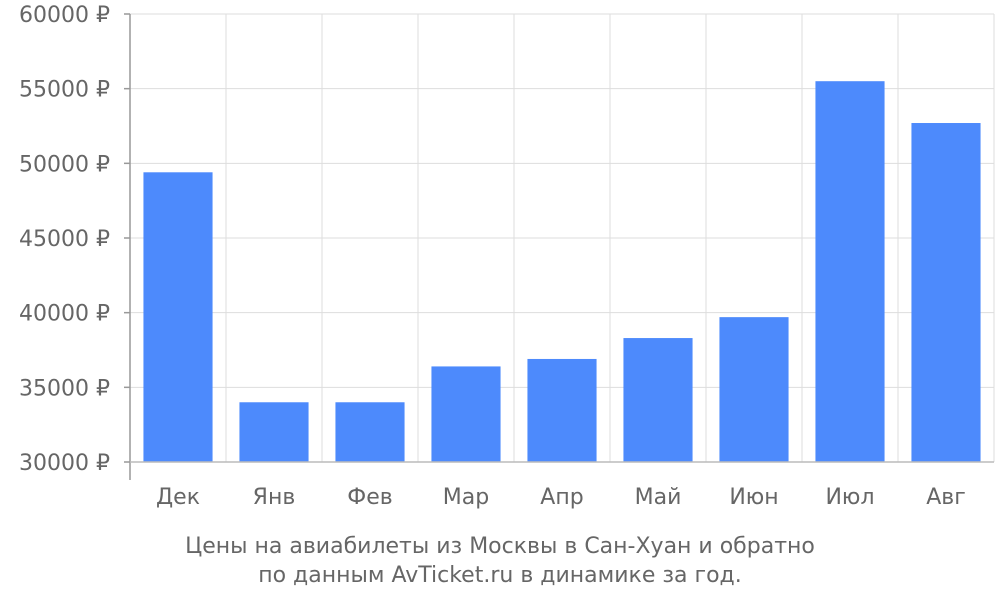 The image size is (1000, 600). I want to click on x-tick-label: Апр, so click(561, 497).